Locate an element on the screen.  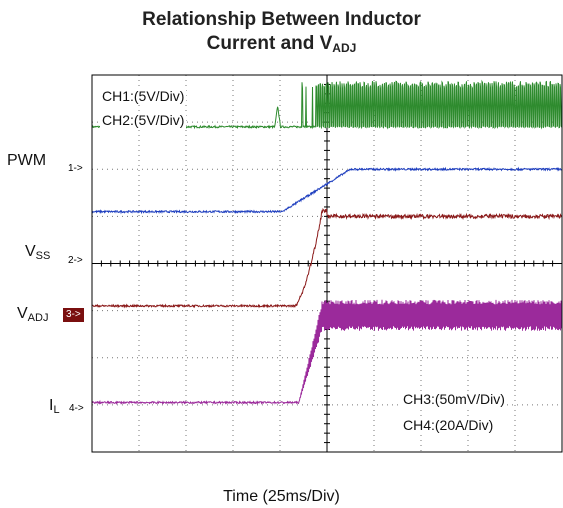
scale-label-ch3: CH3:(50mV/Div) is located at coordinates (454, 399).